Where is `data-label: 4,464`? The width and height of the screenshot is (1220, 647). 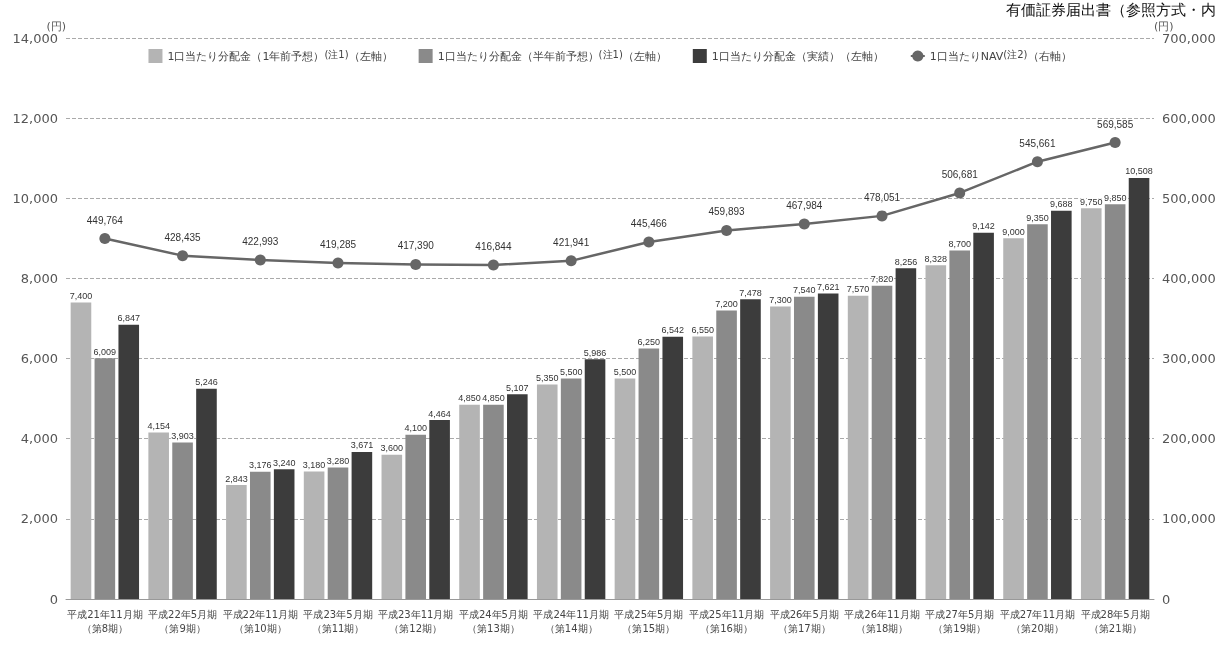
data-label: 4,464 is located at coordinates (439, 413).